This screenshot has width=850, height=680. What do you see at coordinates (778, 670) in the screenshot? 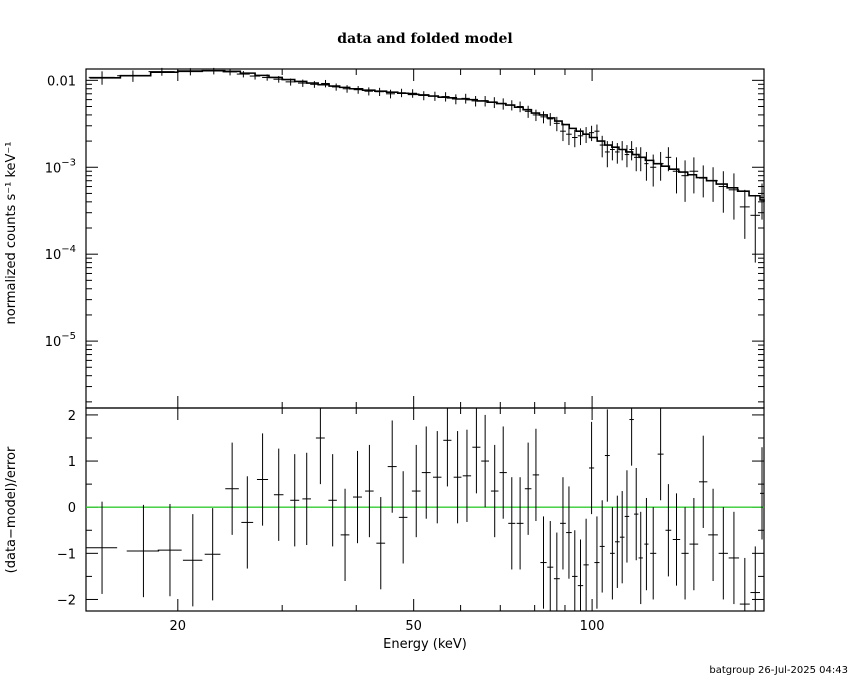
I see `footer-stamp: batgroup 26-Jul-2025 04:43` at bounding box center [778, 670].